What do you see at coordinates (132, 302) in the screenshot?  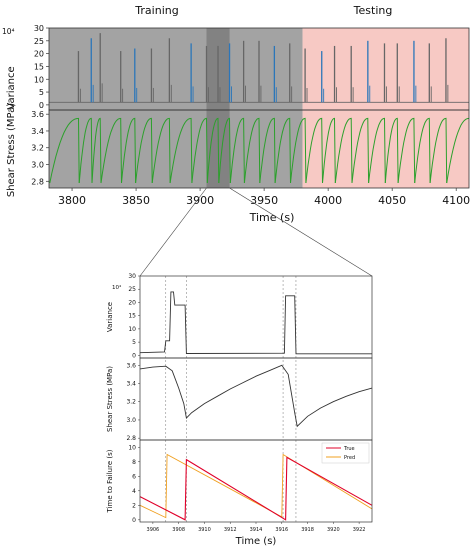 I see `zoom-variance-y-tick-label: 20` at bounding box center [132, 302].